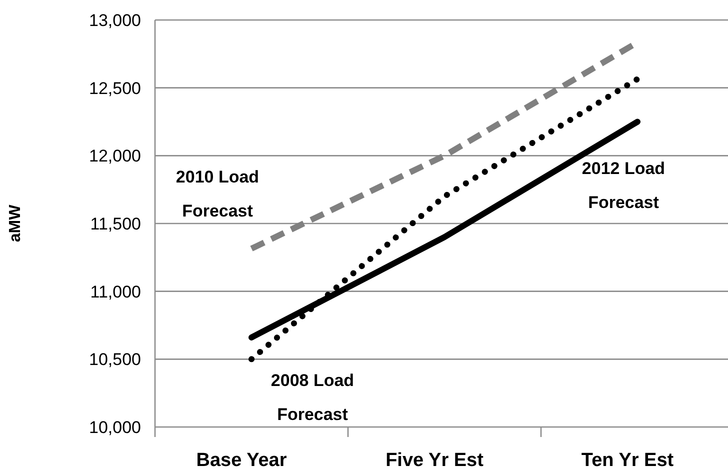 The image size is (728, 476). I want to click on y-tick-label: 11,500, so click(115, 224).